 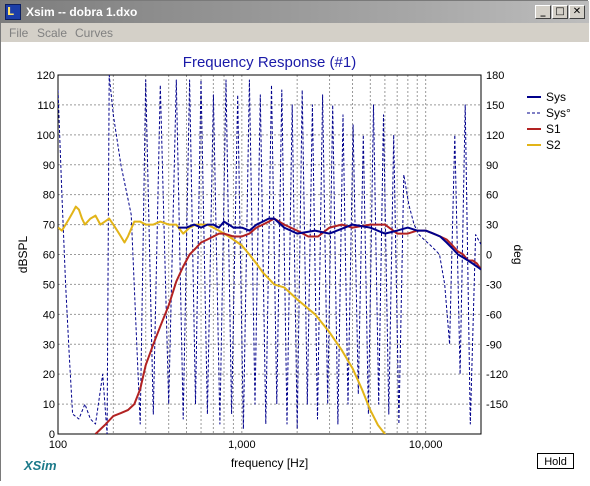 I want to click on y-tick-label: 50, so click(x=49, y=285).